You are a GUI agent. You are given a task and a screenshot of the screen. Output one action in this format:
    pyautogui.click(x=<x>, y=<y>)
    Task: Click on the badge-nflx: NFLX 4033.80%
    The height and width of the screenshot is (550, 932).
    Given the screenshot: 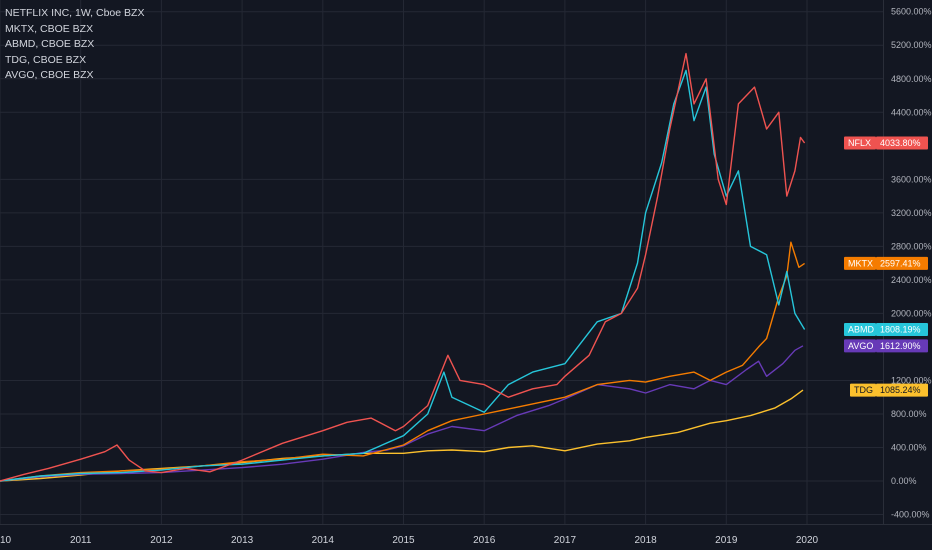 What is the action you would take?
    pyautogui.click(x=886, y=143)
    